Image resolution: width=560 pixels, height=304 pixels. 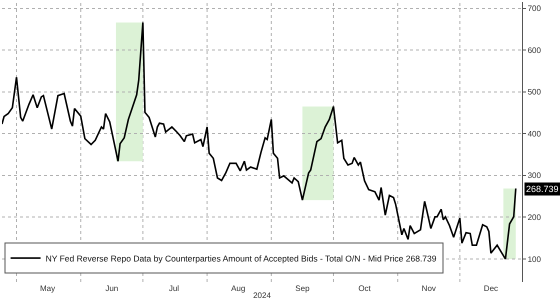 What do you see at coordinates (535, 9) in the screenshot?
I see `y-tick-label: 700` at bounding box center [535, 9].